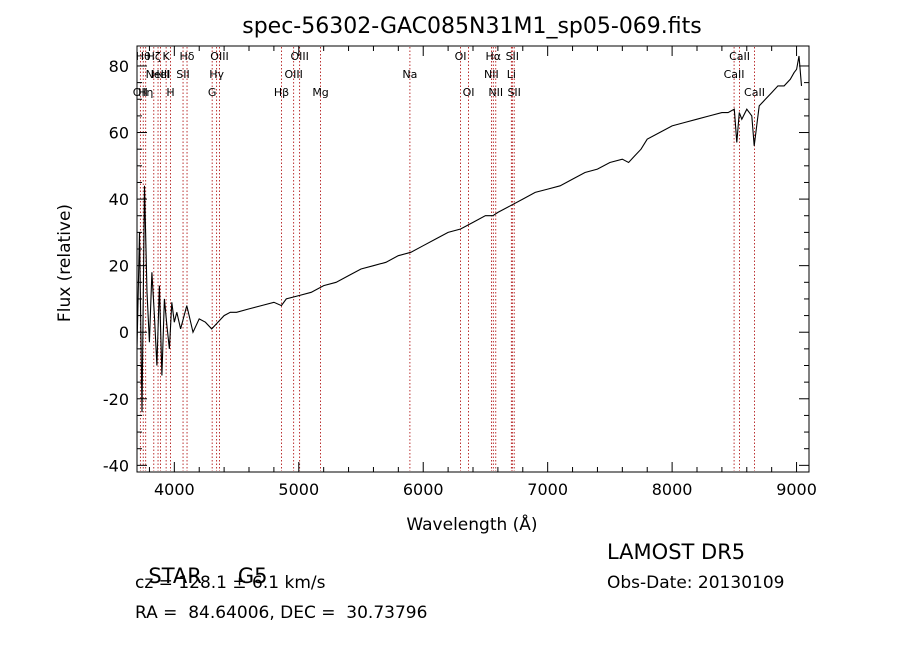 Image resolution: width=900 pixels, height=649 pixels. Describe the element at coordinates (423, 489) in the screenshot. I see `x-tick-label-2: 6000` at that location.